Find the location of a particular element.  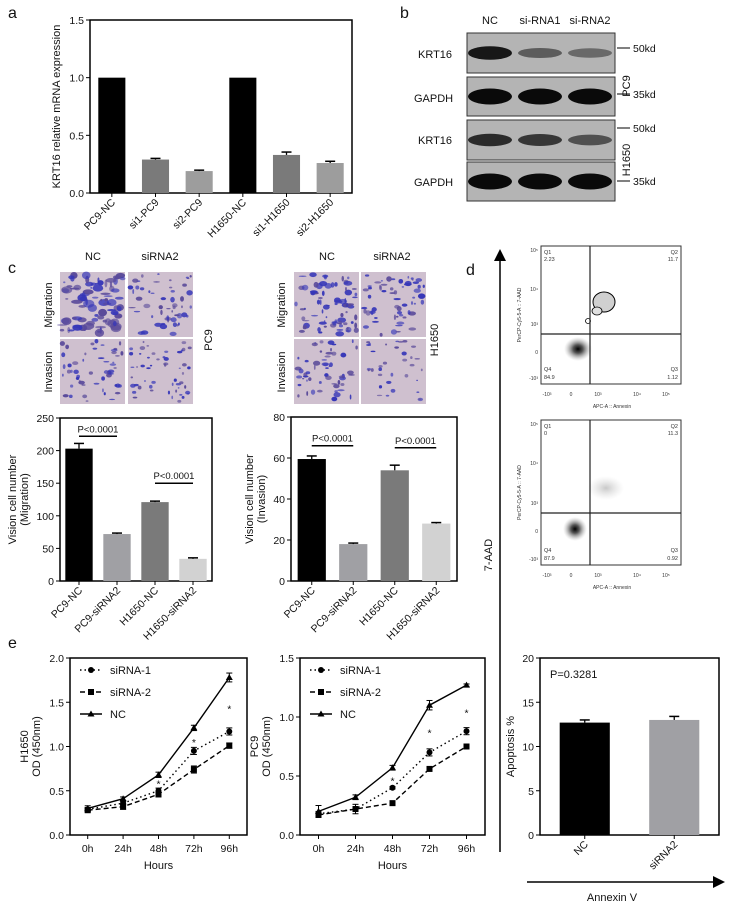

quadrant-q4-value: 84.9 is located at coordinates (549, 378).